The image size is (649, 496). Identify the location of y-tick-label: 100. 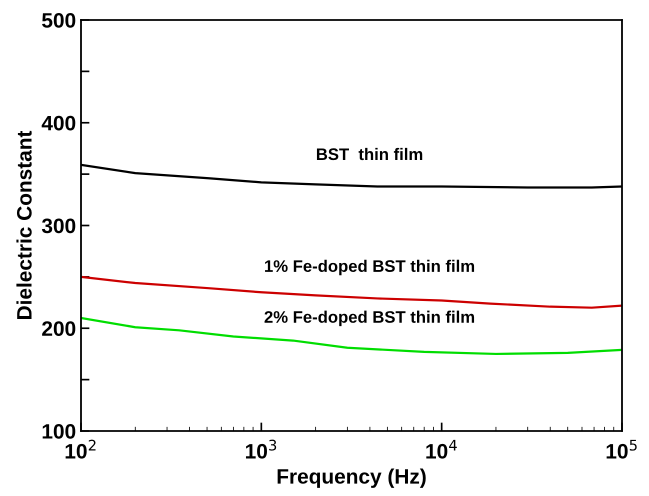
(59, 431).